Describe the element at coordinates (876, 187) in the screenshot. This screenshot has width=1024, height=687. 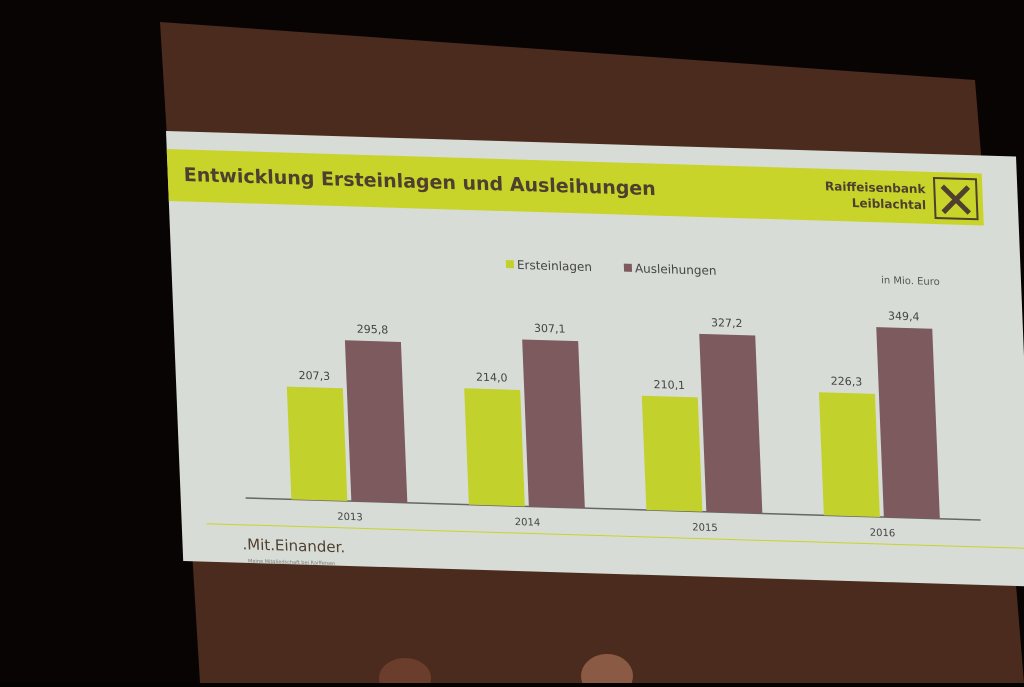
I see `brand: Raiffeisenbank` at that location.